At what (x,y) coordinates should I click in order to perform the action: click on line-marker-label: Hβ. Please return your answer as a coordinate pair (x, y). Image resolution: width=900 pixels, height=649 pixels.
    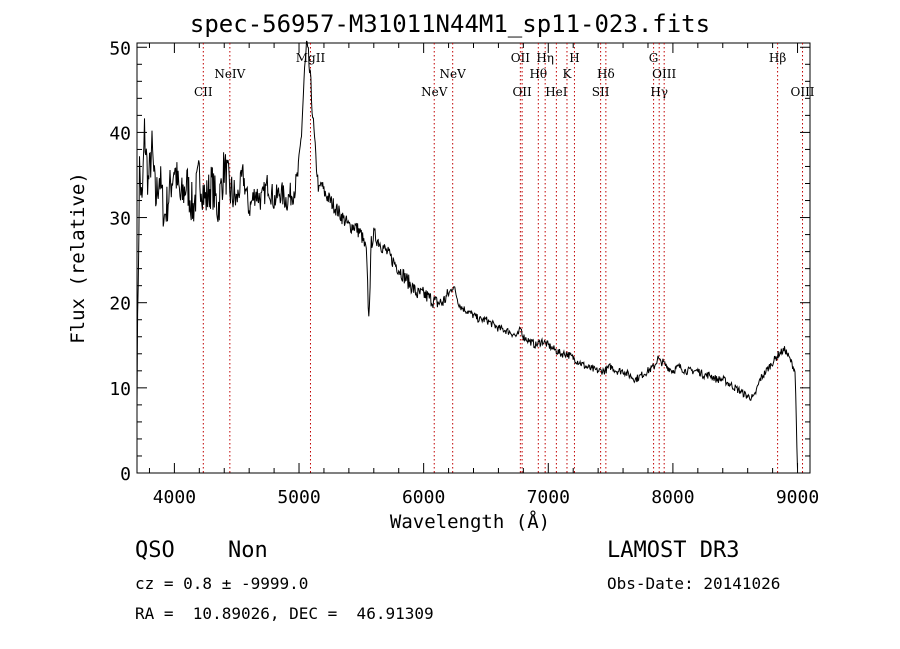
    Looking at the image, I should click on (777, 58).